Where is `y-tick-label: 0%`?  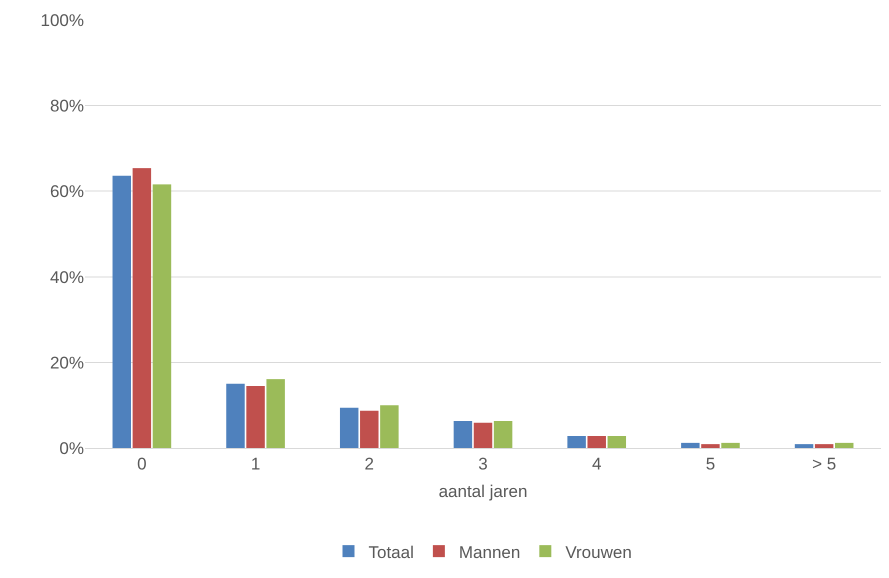 y-tick-label: 0% is located at coordinates (71, 448).